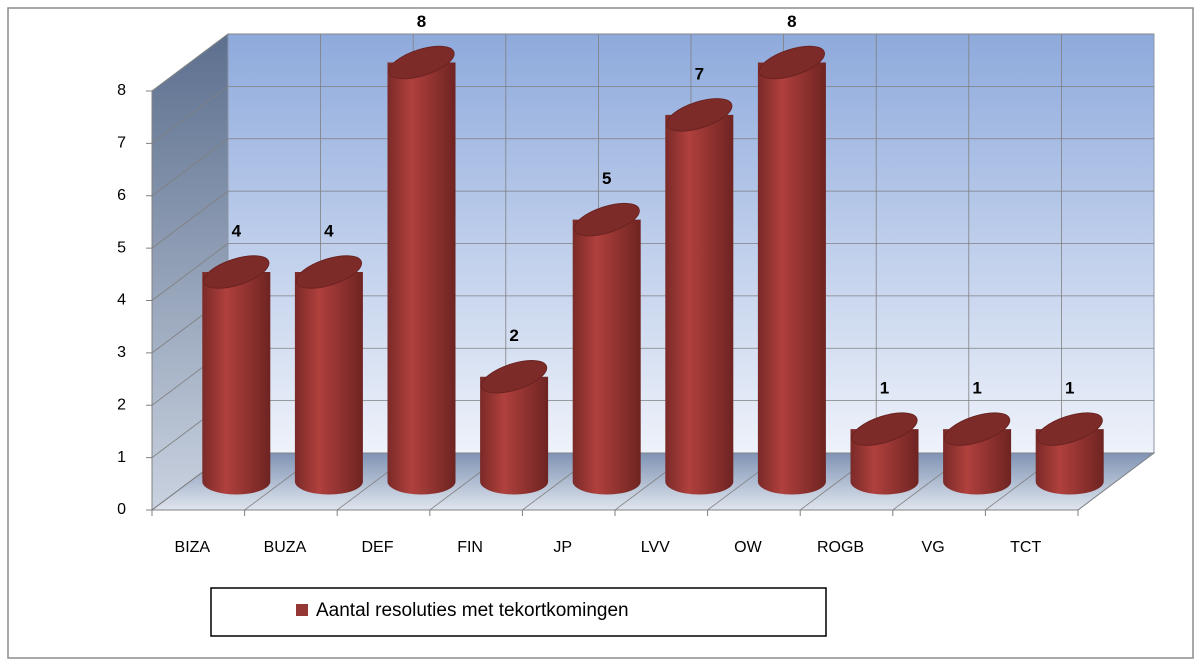 The image size is (1201, 666). I want to click on y-tick-label: 1, so click(121, 457).